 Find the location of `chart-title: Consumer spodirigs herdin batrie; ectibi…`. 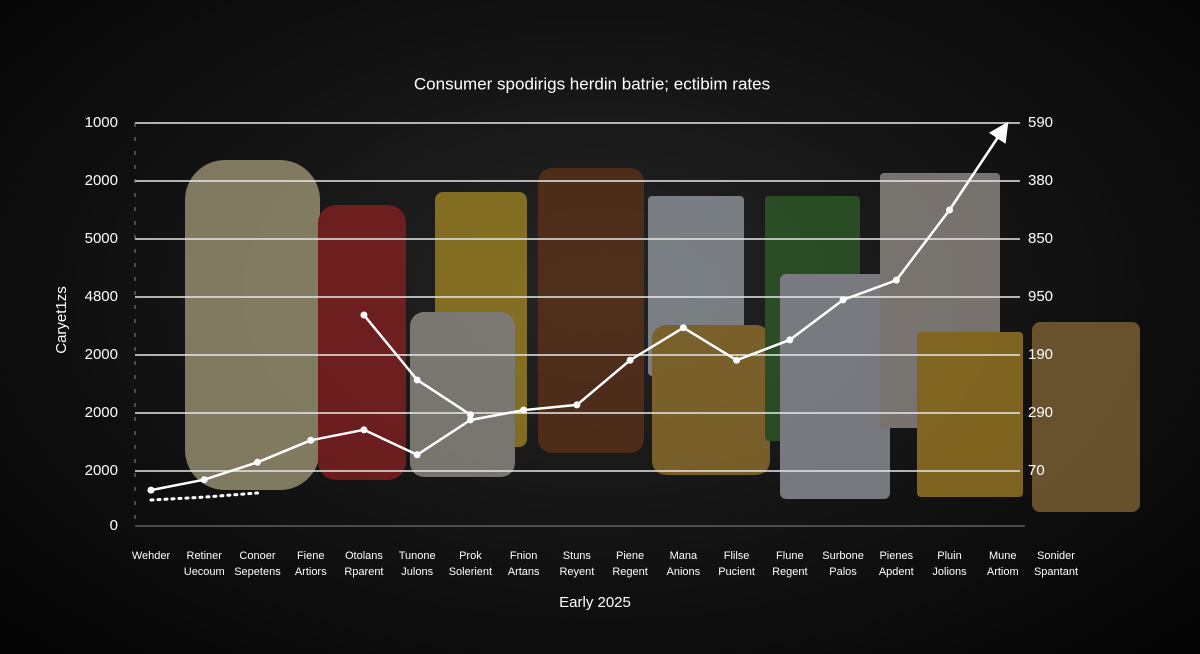

chart-title: Consumer spodirigs herdin batrie; ectibi… is located at coordinates (592, 83).